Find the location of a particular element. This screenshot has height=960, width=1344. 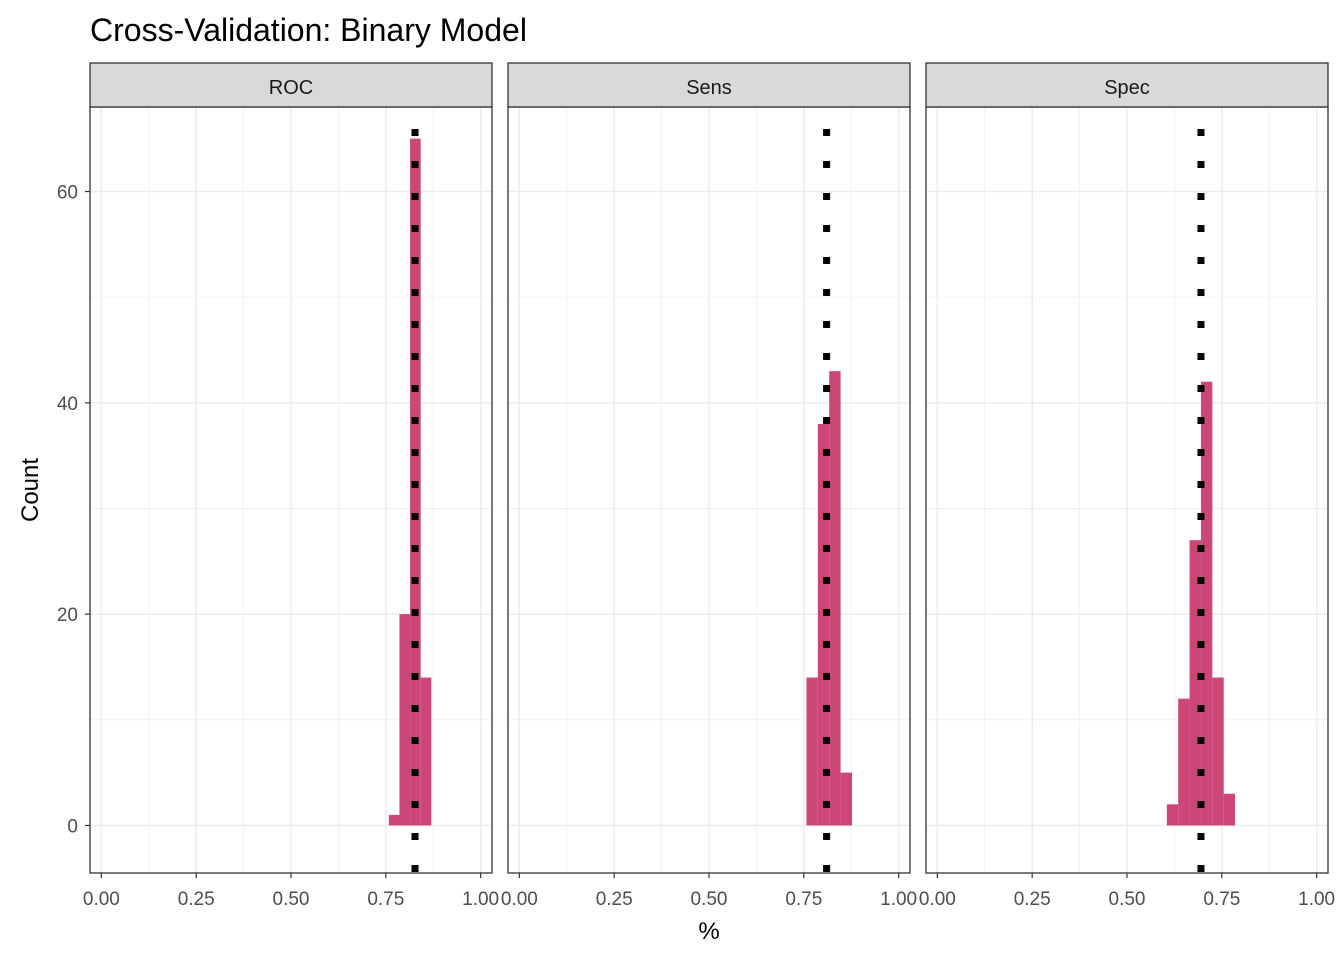

facet-strip-label: Sens is located at coordinates (709, 88).